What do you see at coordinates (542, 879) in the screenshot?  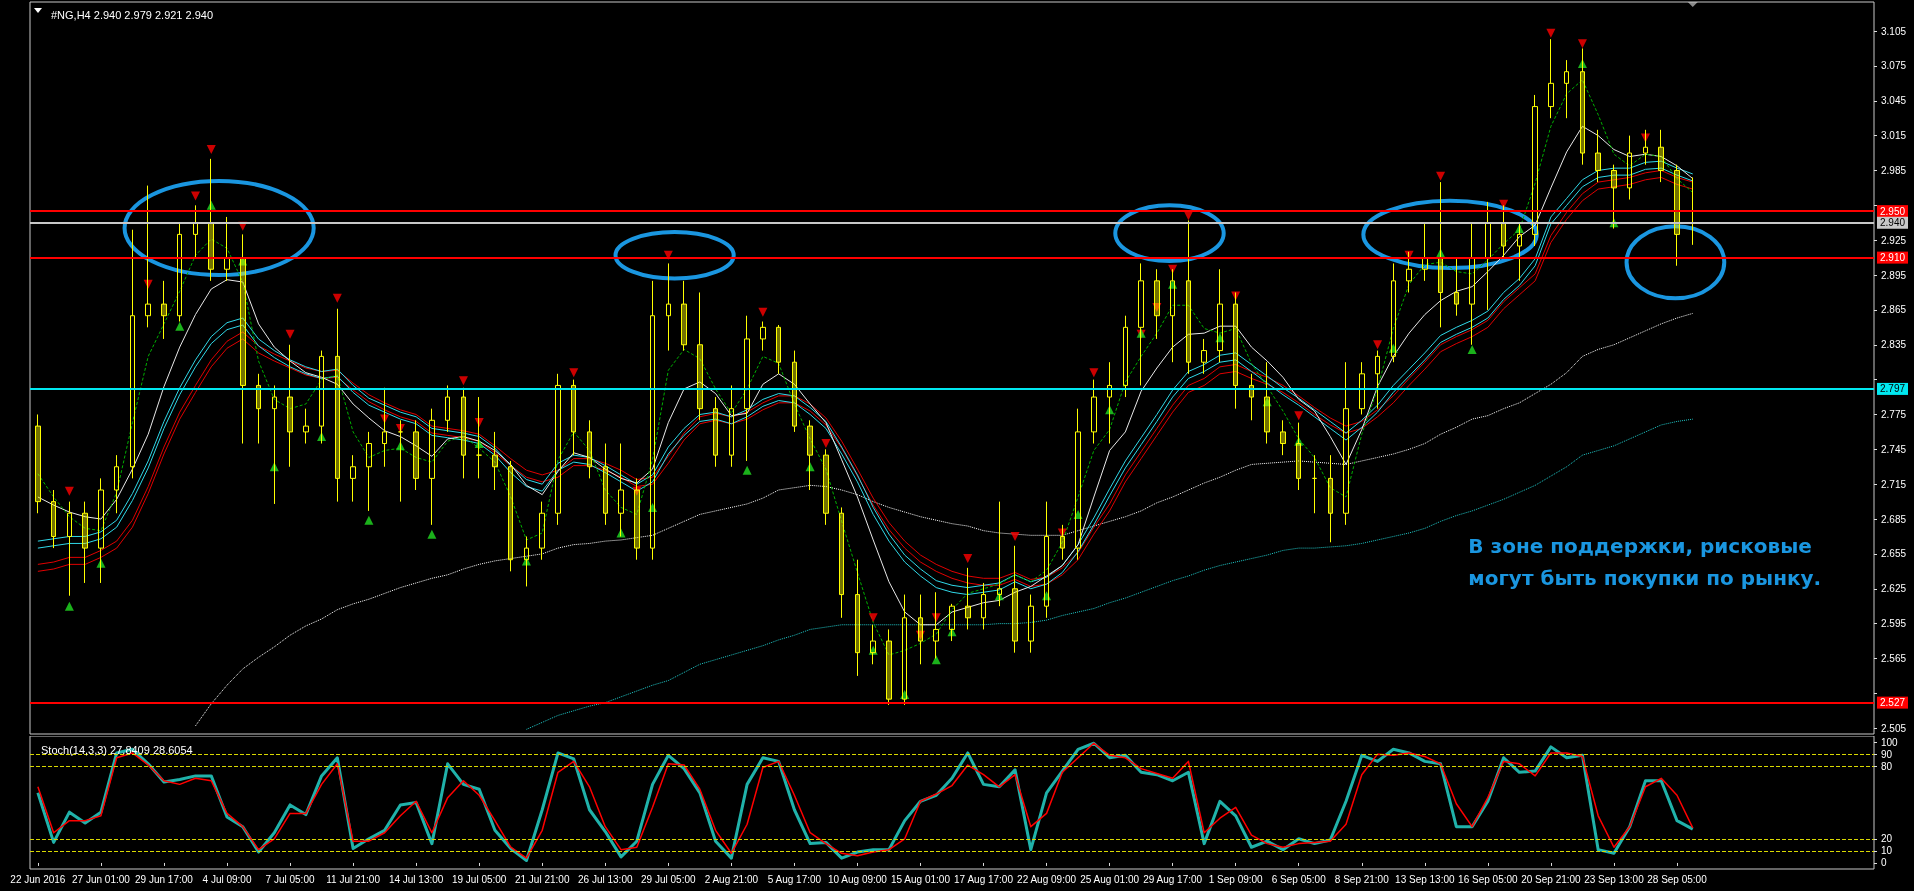 I see `x-tick-label: 21 Jul 21:00` at bounding box center [542, 879].